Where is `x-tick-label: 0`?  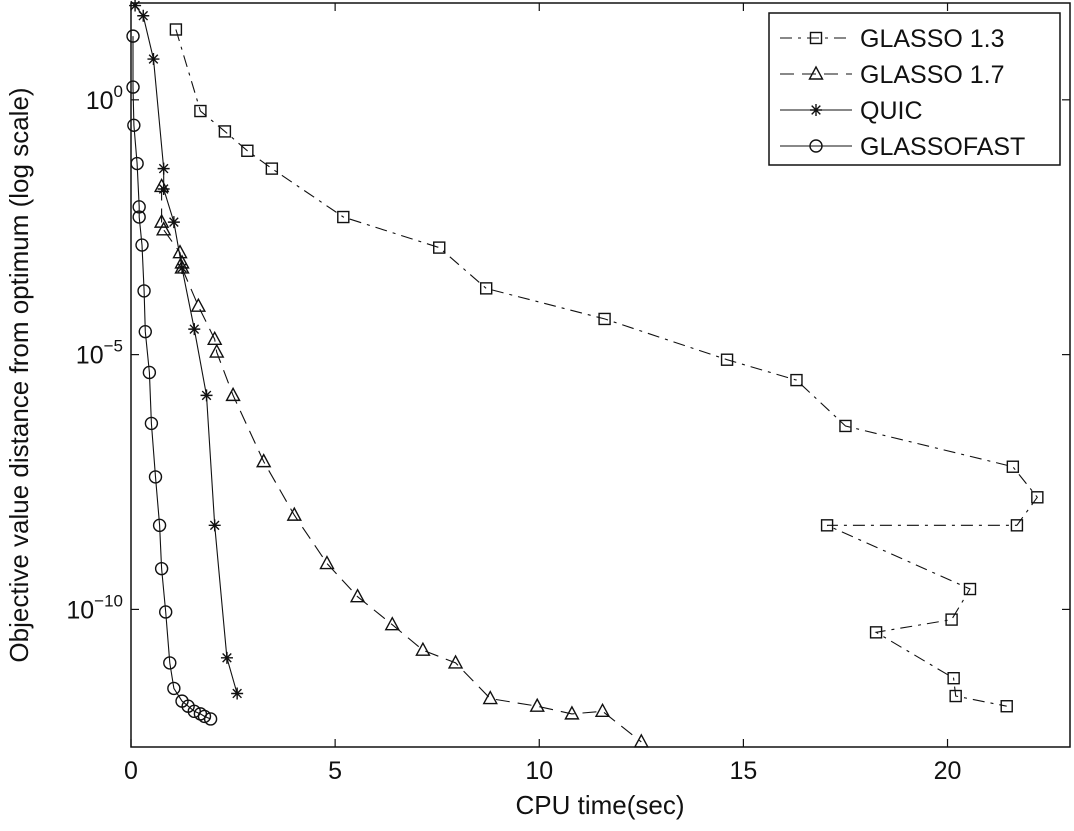
x-tick-label: 0 is located at coordinates (131, 771).